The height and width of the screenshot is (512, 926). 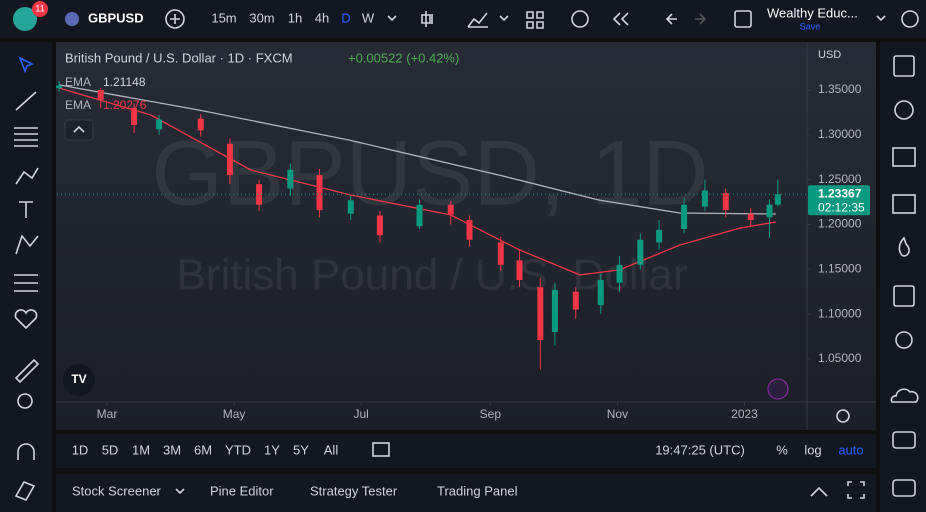 I want to click on line-tool, so click(x=26, y=101).